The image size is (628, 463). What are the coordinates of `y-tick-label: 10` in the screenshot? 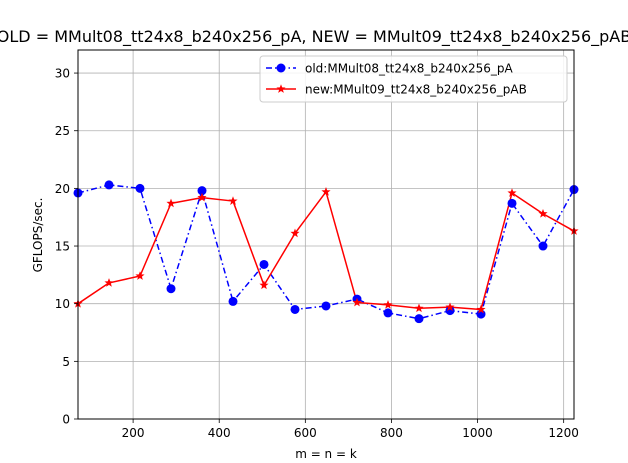 It's located at (62, 304).